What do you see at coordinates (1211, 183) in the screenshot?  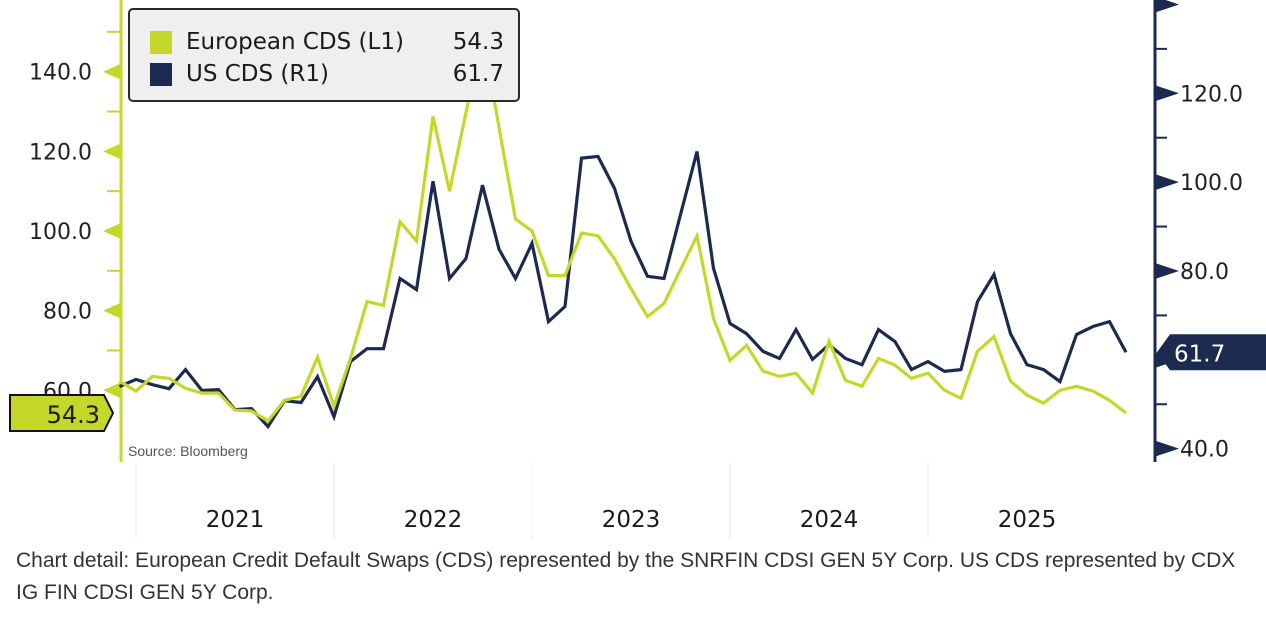 I see `right-tick-label: 100.0` at bounding box center [1211, 183].